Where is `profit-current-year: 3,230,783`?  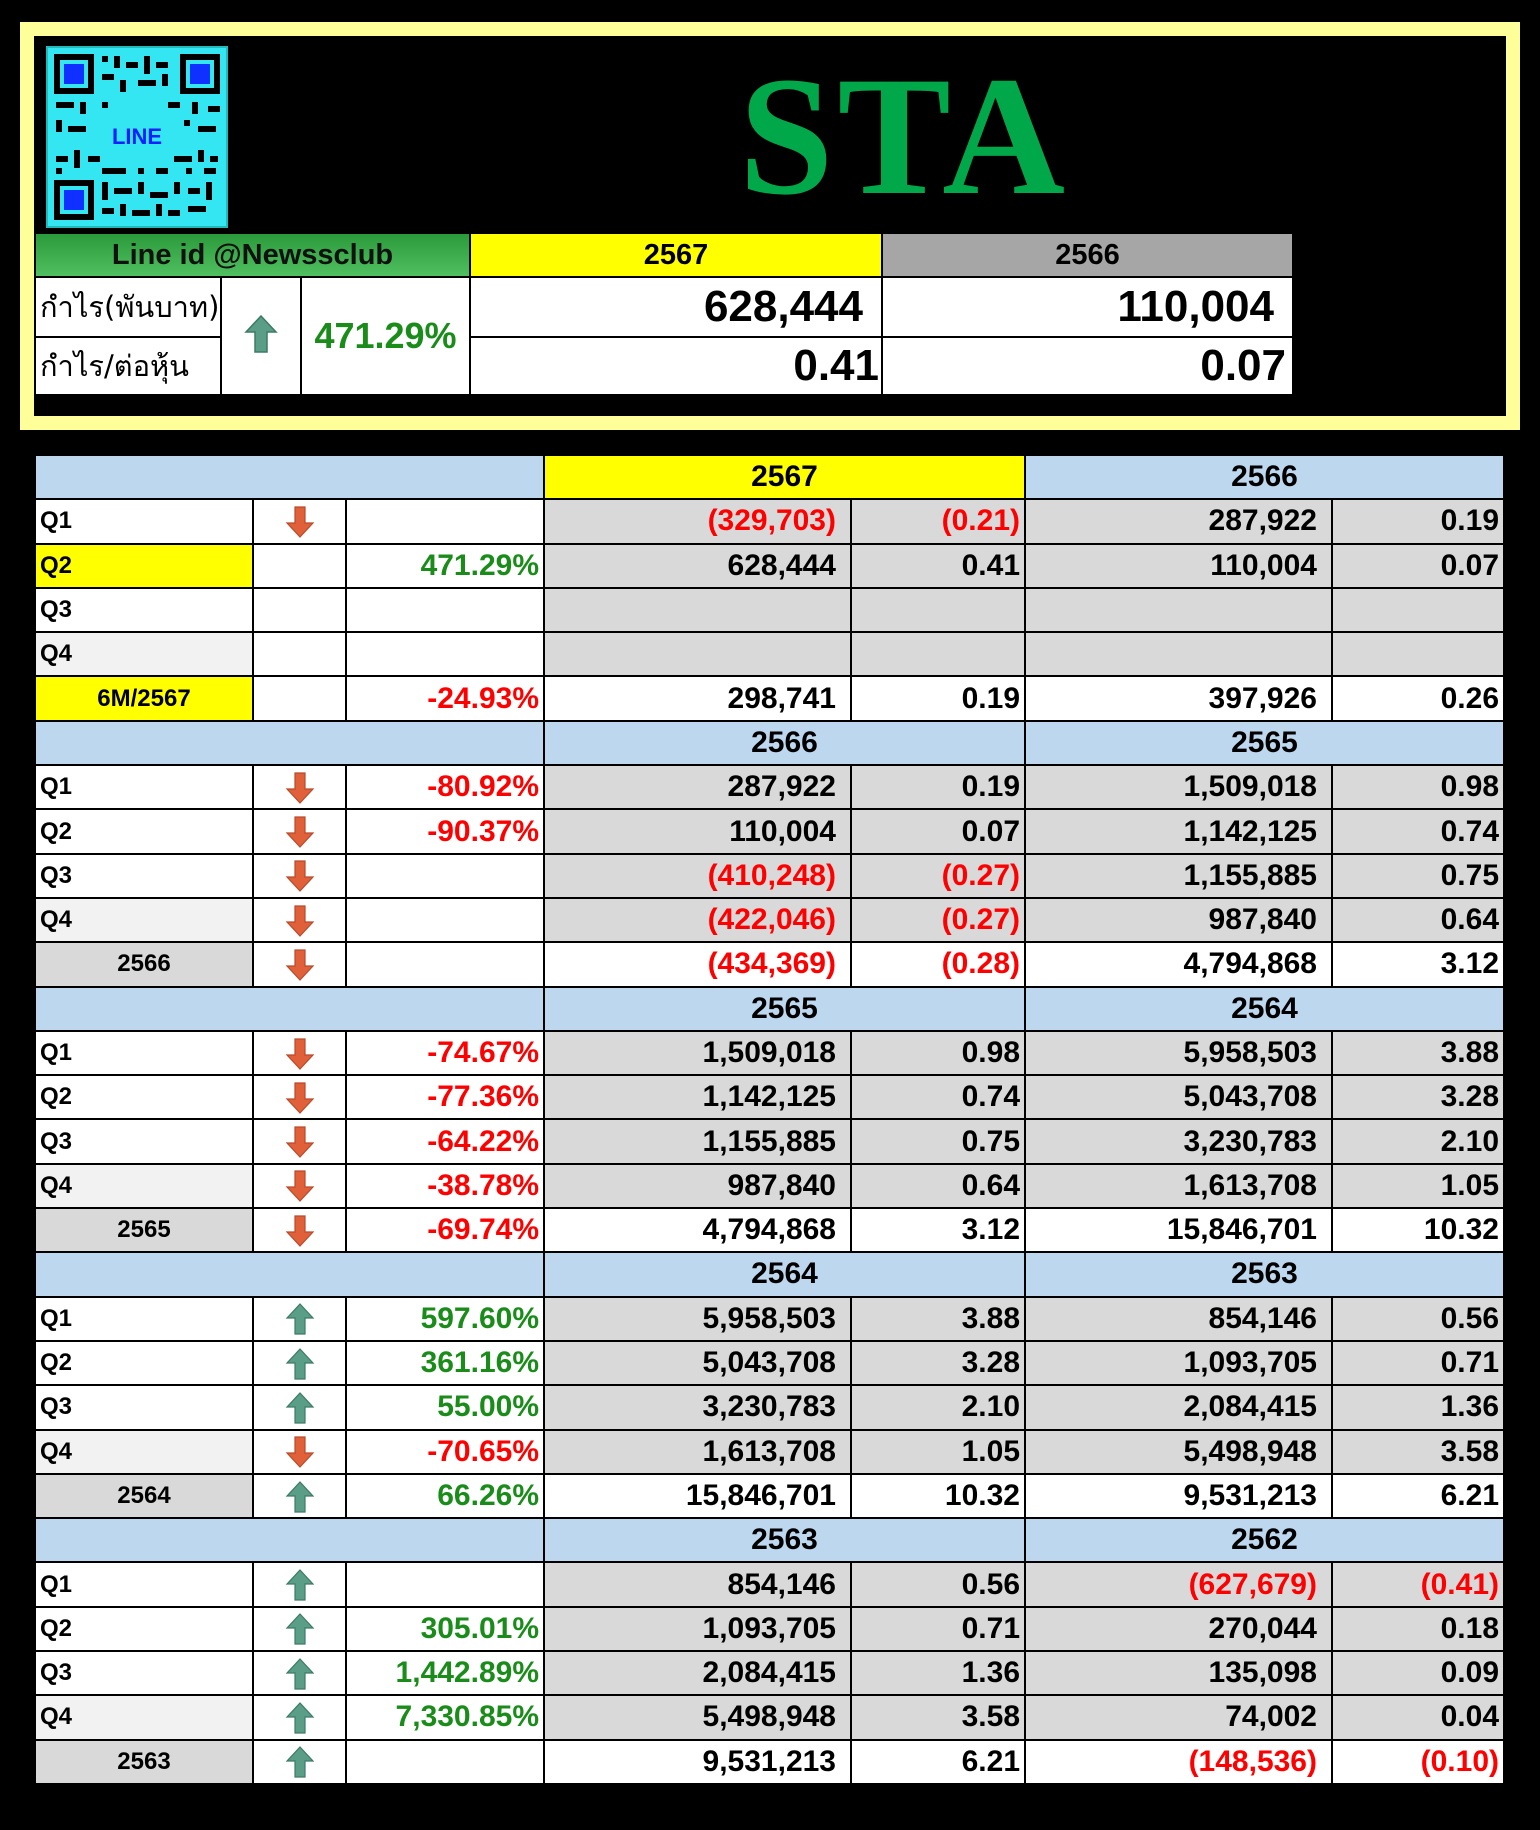 profit-current-year: 3,230,783 is located at coordinates (697, 1407).